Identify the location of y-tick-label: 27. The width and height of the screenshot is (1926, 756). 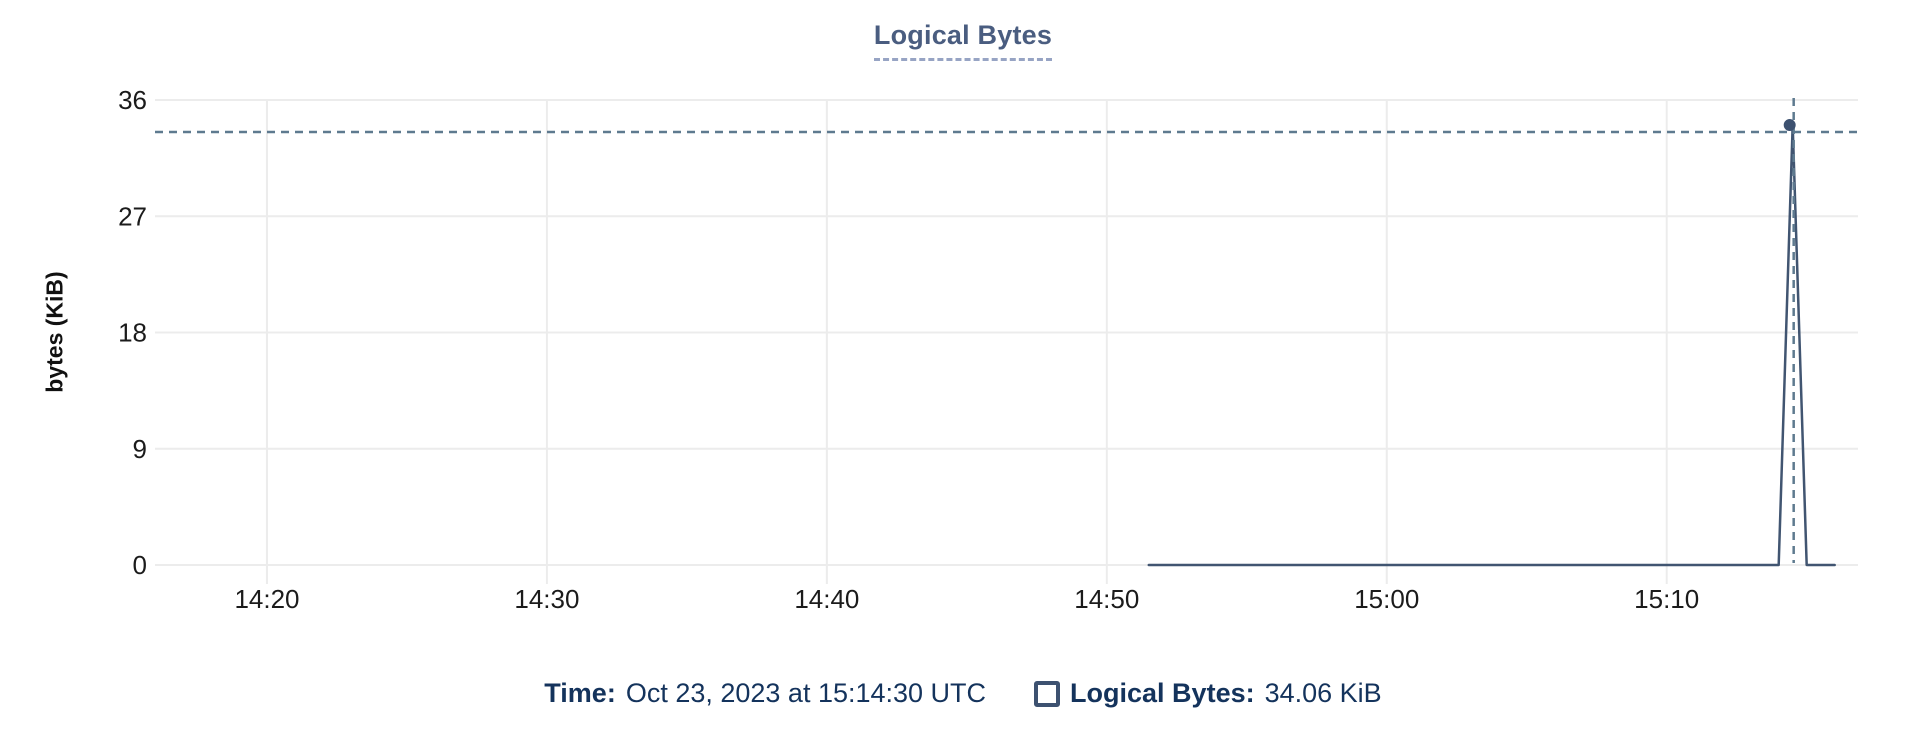
(132, 216).